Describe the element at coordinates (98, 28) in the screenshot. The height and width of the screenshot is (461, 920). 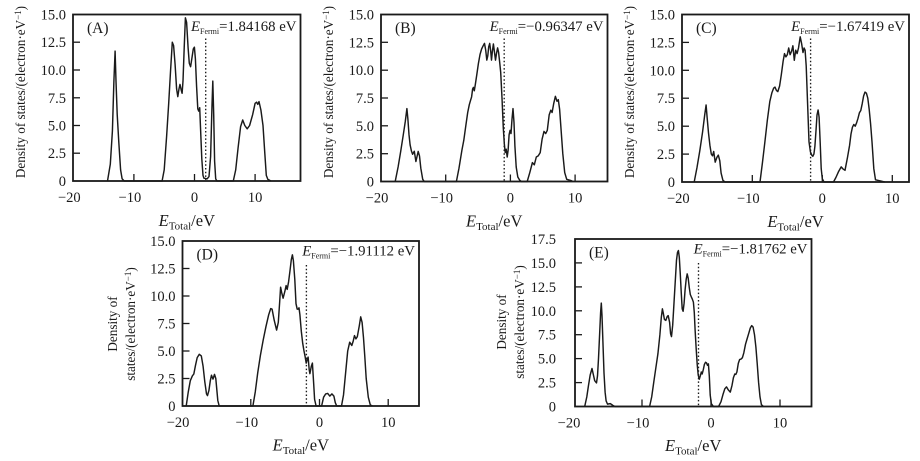
I see `svg-text: (A)` at that location.